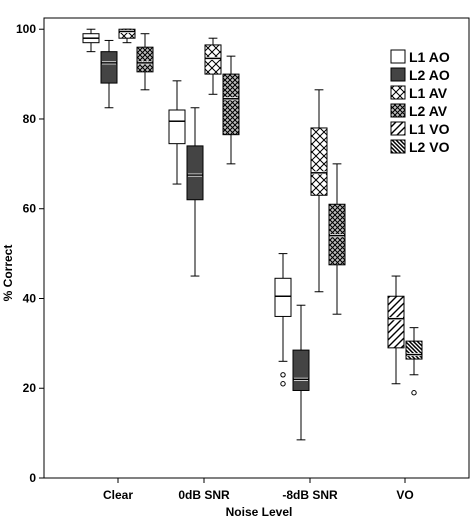 This screenshot has width=474, height=522. Describe the element at coordinates (213, 66) in the screenshot. I see `box-l1-av-0db-snr` at that location.